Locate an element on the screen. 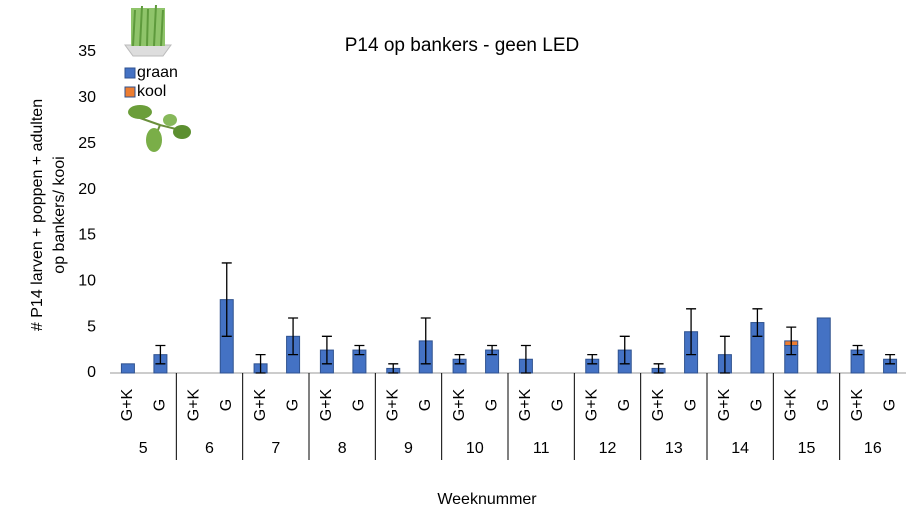  x-axis-title: Weeknummer is located at coordinates (487, 499).